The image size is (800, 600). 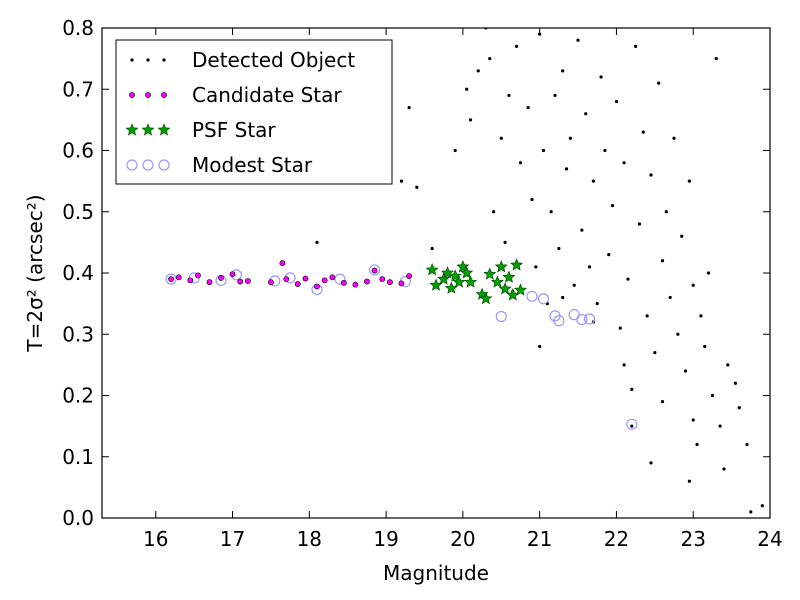 What do you see at coordinates (78, 518) in the screenshot?
I see `y-tick-label: 0.0` at bounding box center [78, 518].